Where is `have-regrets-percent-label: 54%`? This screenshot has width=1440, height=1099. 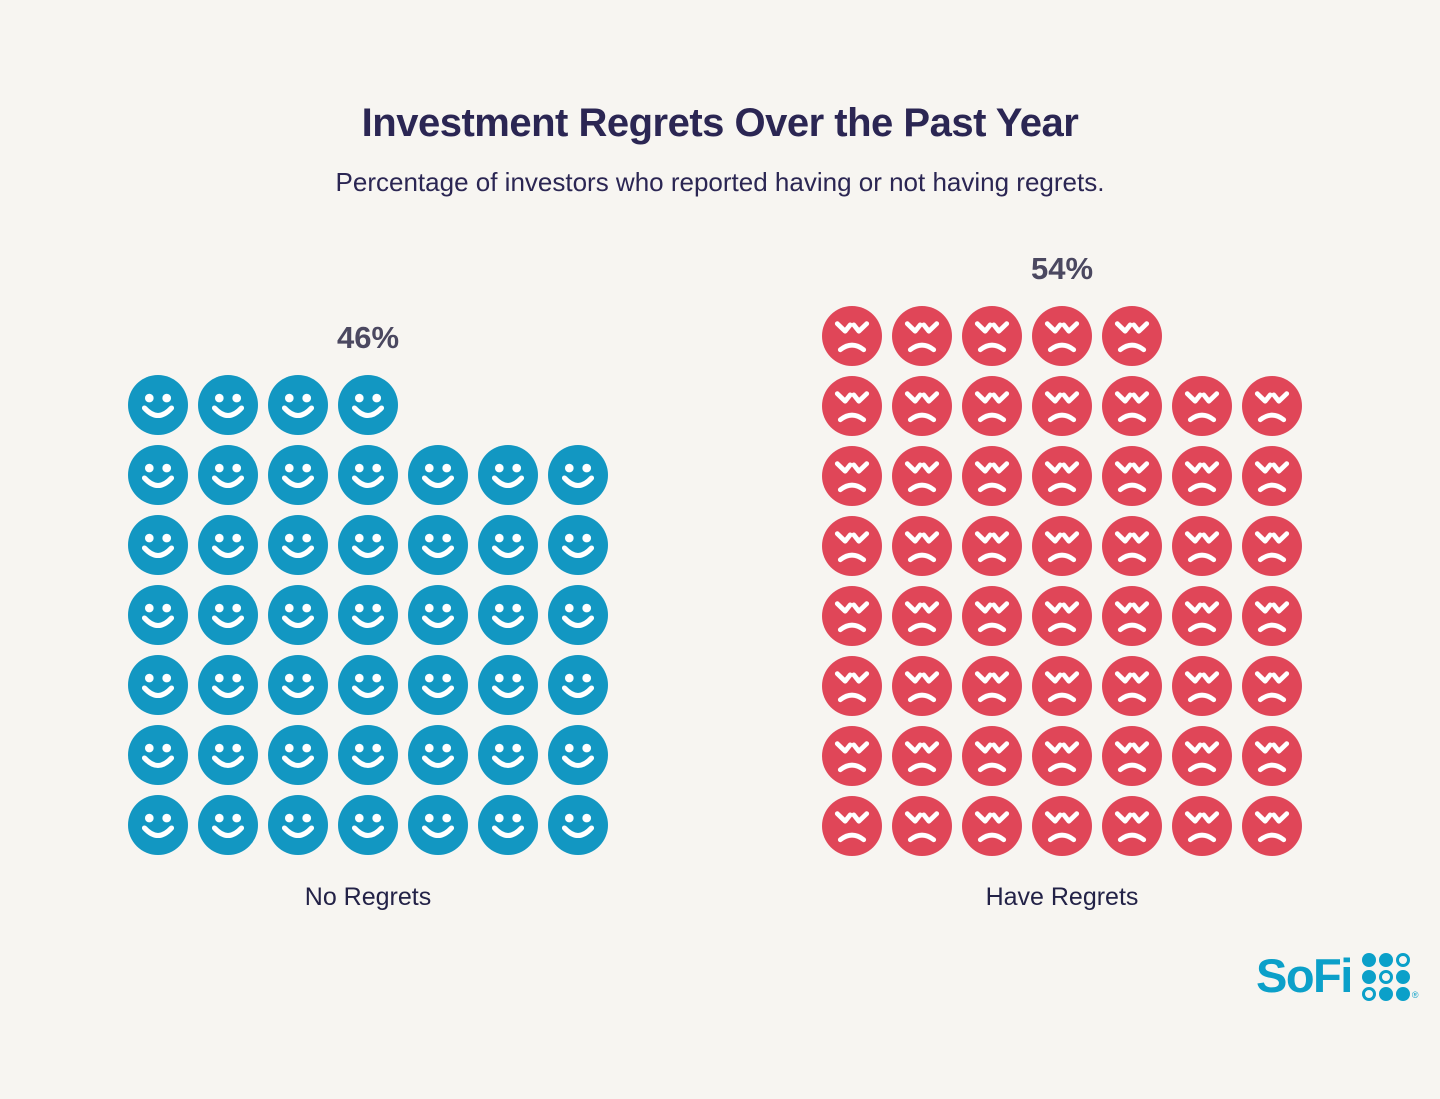 have-regrets-percent-label: 54% is located at coordinates (1062, 268).